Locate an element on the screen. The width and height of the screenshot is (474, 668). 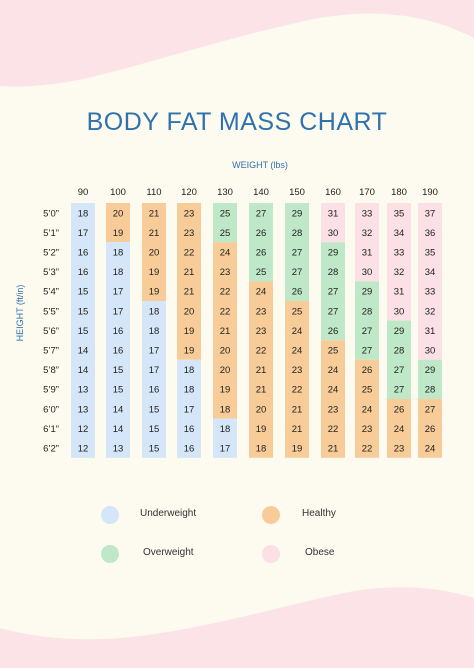
height-label: 6’2” is located at coordinates (51, 449).